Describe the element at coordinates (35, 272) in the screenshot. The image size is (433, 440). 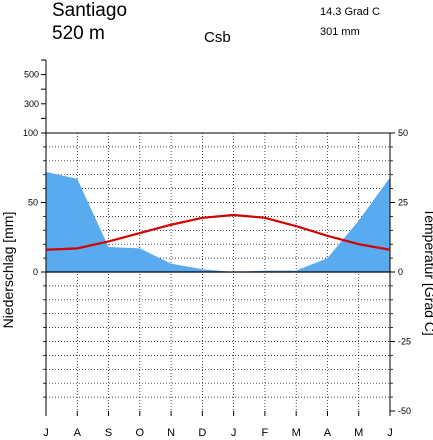
I see `left-tick-label: 0` at that location.